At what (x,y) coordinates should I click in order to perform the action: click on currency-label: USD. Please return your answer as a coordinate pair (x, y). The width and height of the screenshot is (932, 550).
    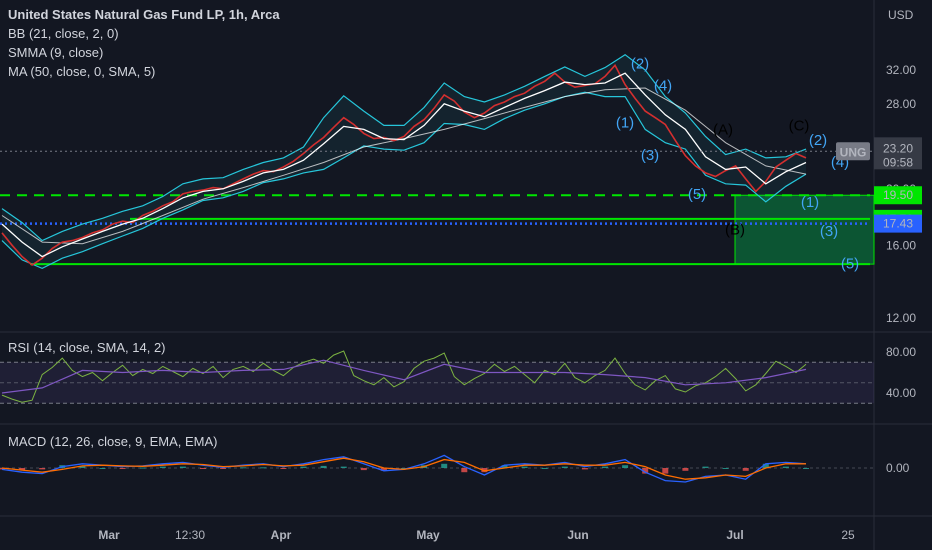
    Looking at the image, I should click on (901, 15).